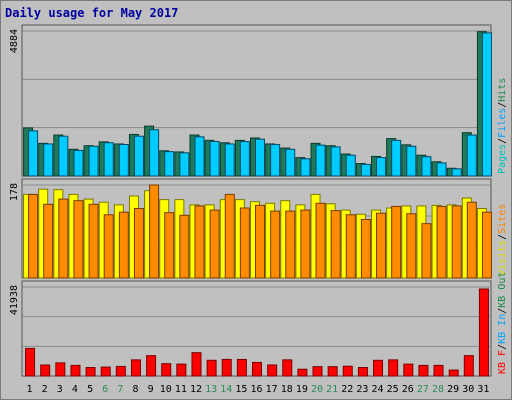 This screenshot has width=512, height=400. Describe the element at coordinates (241, 389) in the screenshot. I see `x-tick-label: 15` at that location.